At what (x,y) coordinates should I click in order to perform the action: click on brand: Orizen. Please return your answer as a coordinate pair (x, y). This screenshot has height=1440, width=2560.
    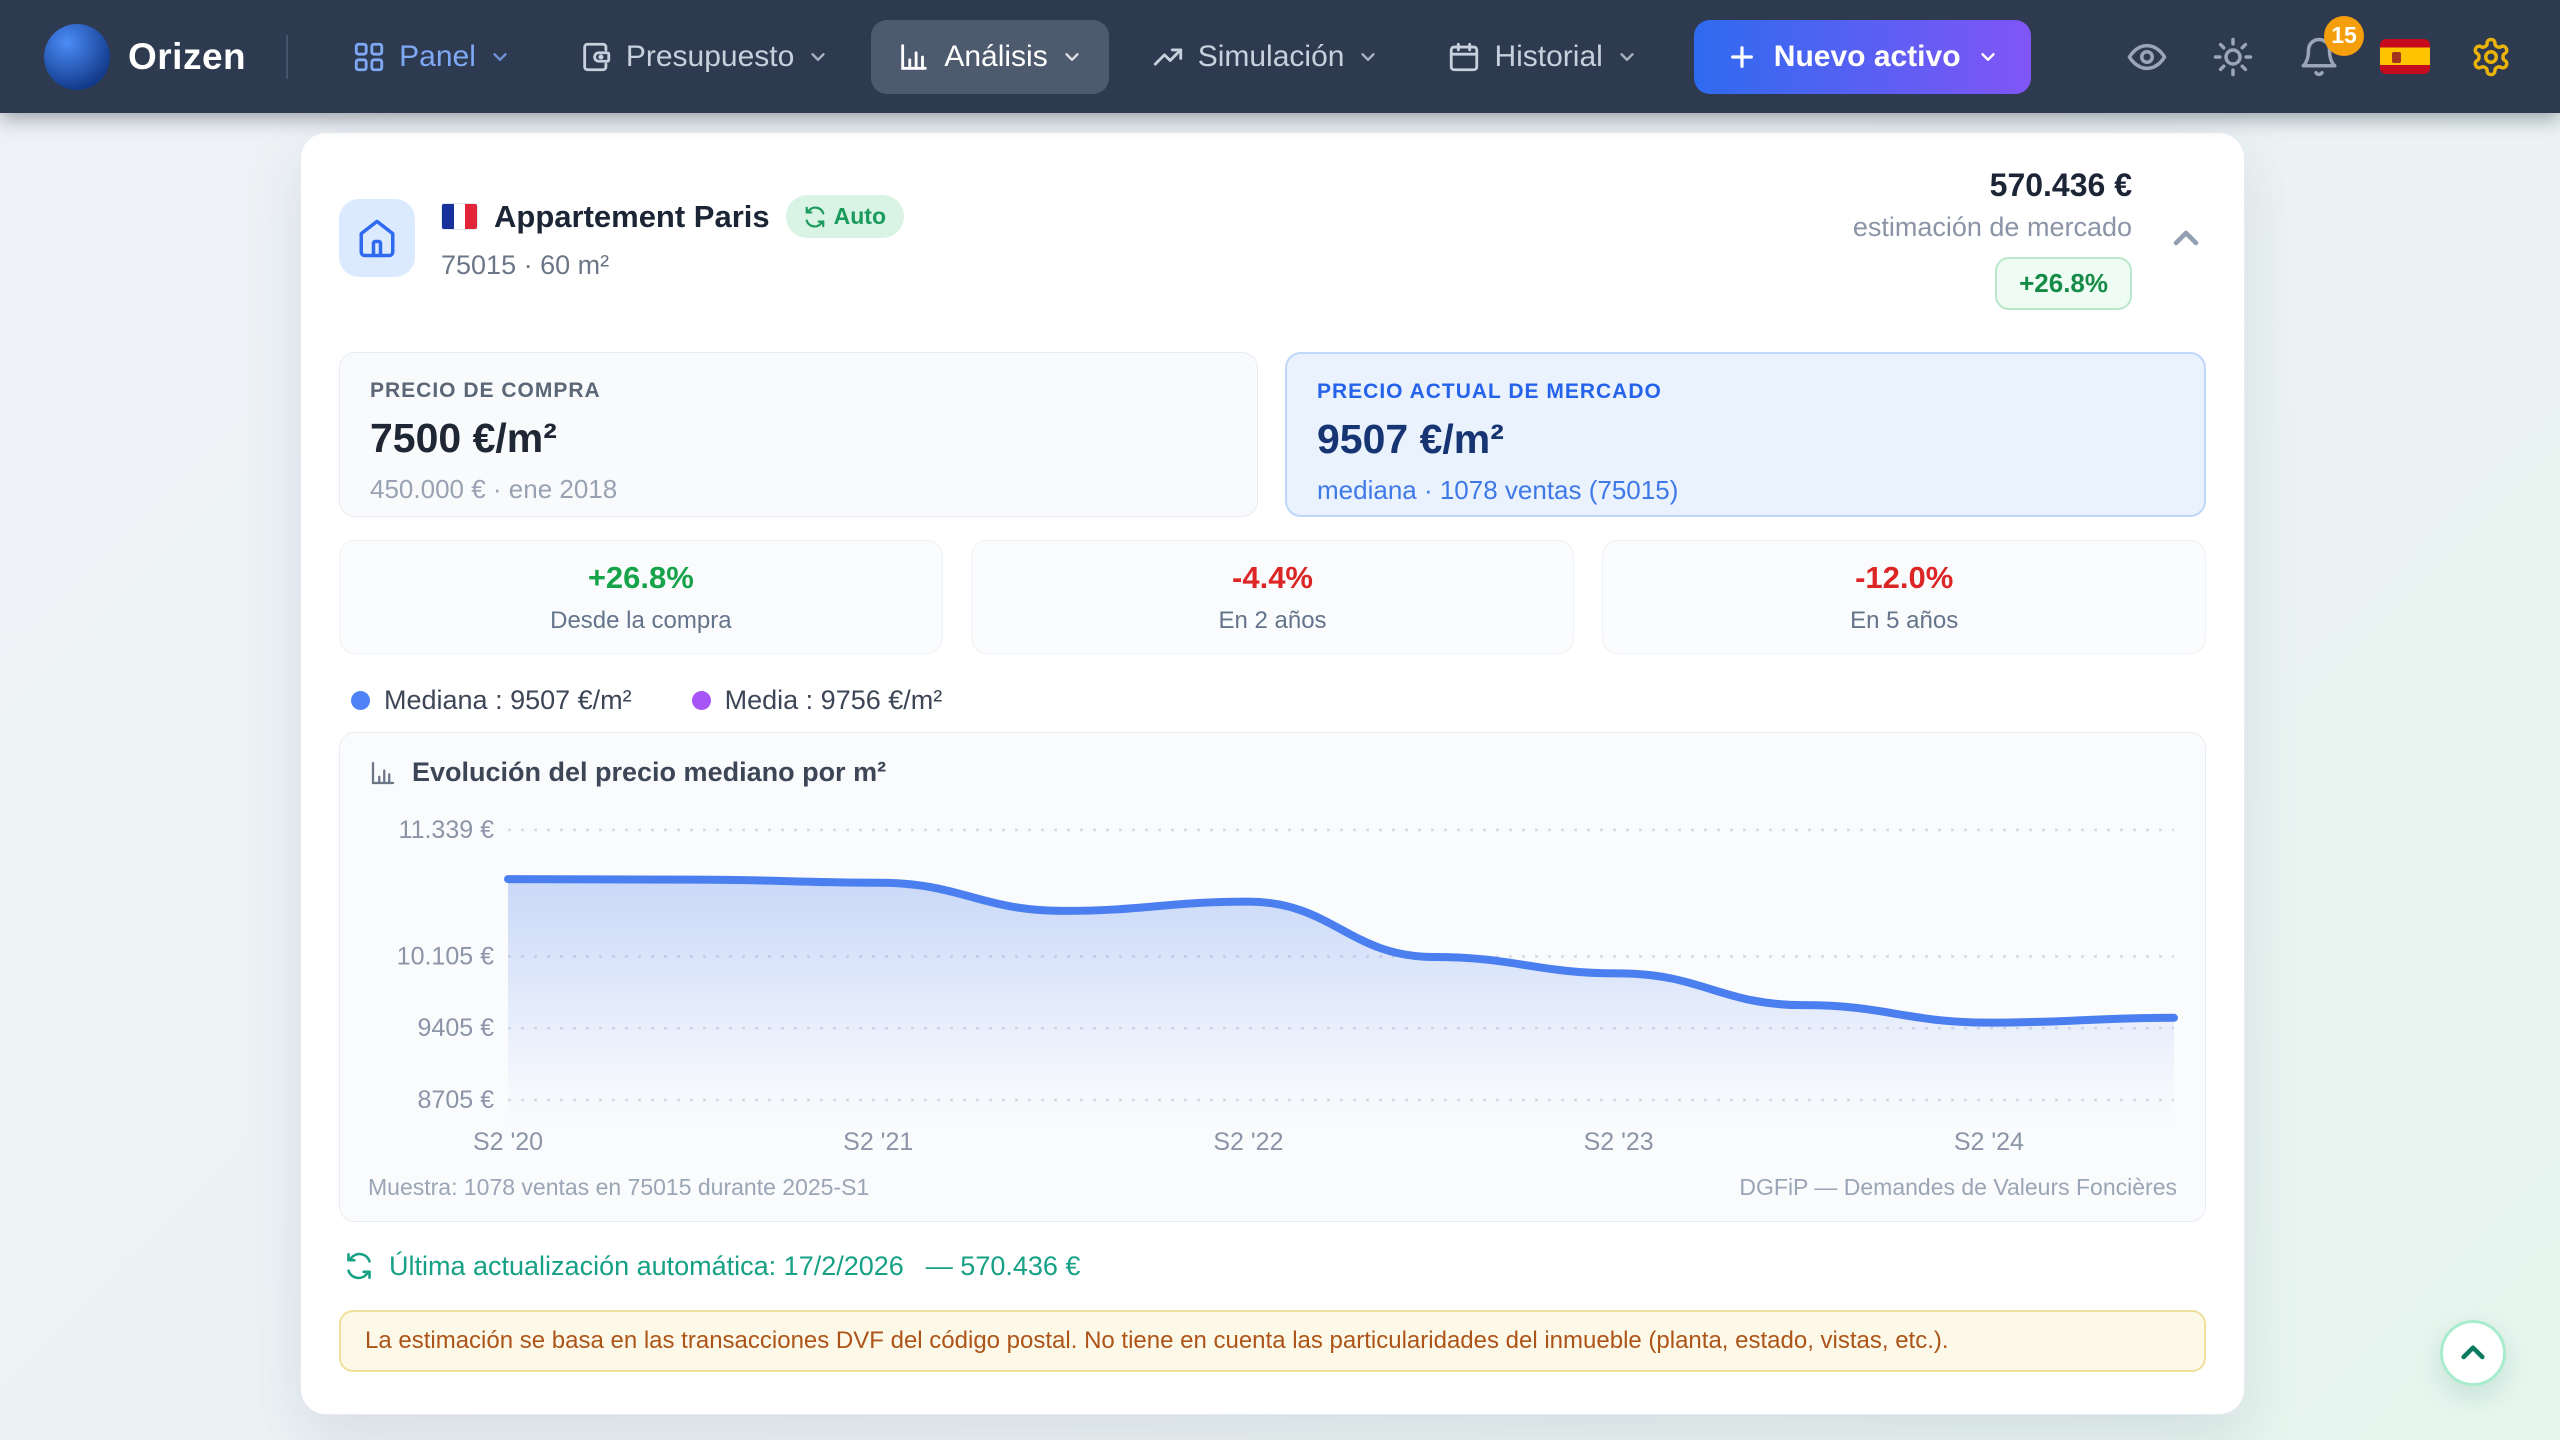
    Looking at the image, I should click on (145, 56).